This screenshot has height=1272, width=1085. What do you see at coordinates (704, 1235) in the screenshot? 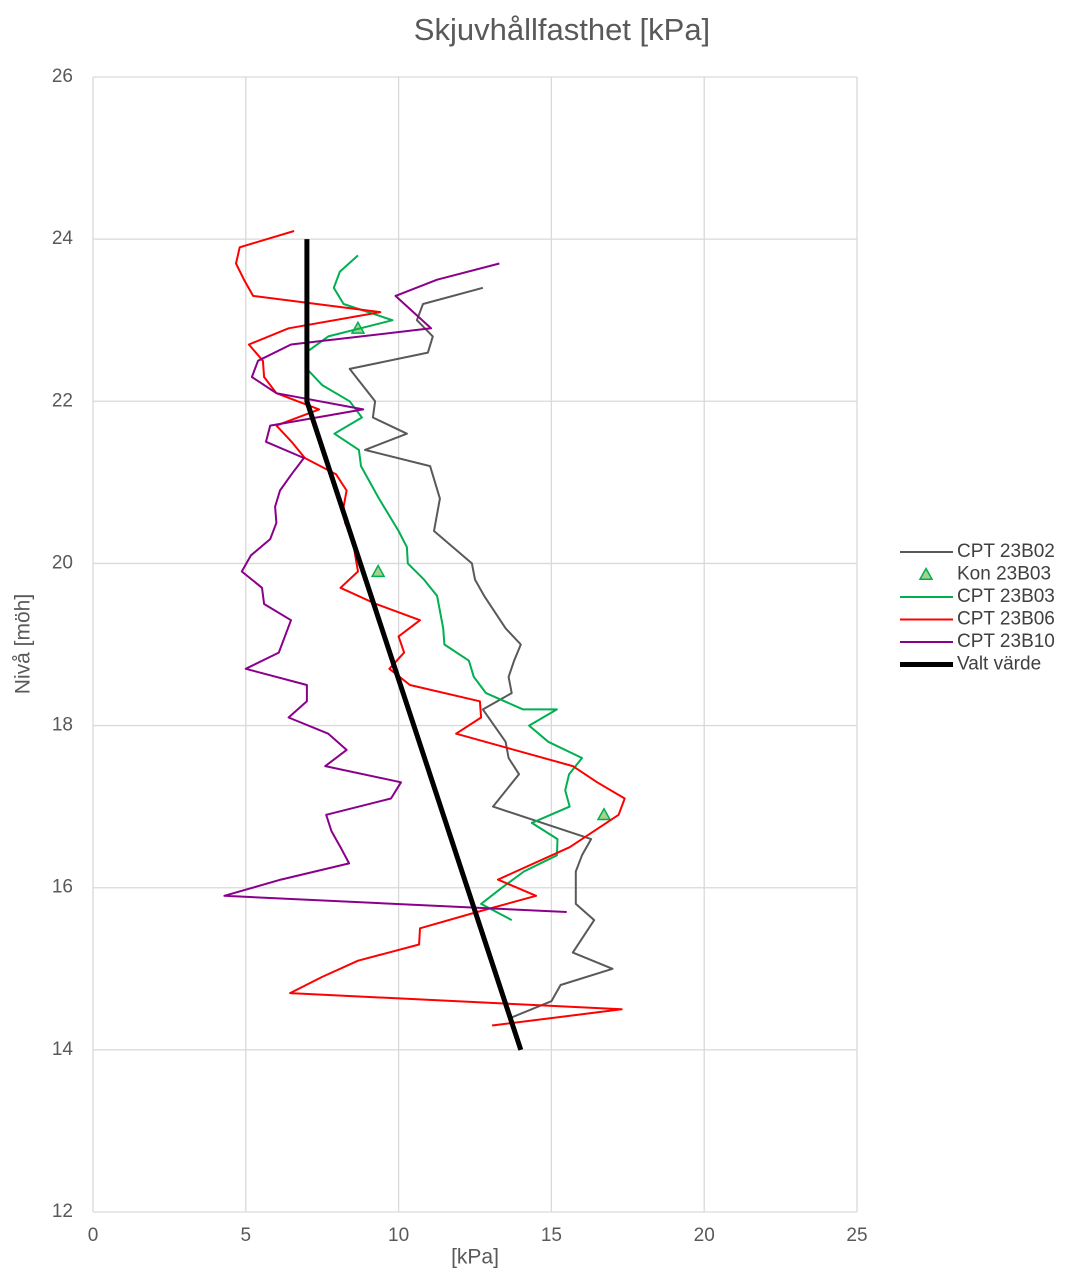
I see `x-tick-label: 20` at bounding box center [704, 1235].